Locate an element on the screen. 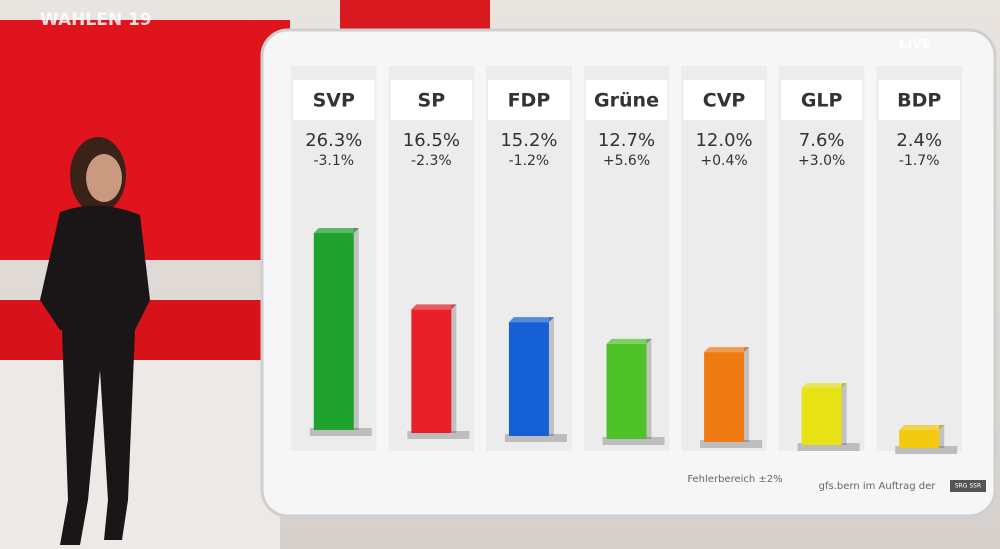 The height and width of the screenshot is (549, 1000). source-logo: SRG SSR is located at coordinates (968, 486).